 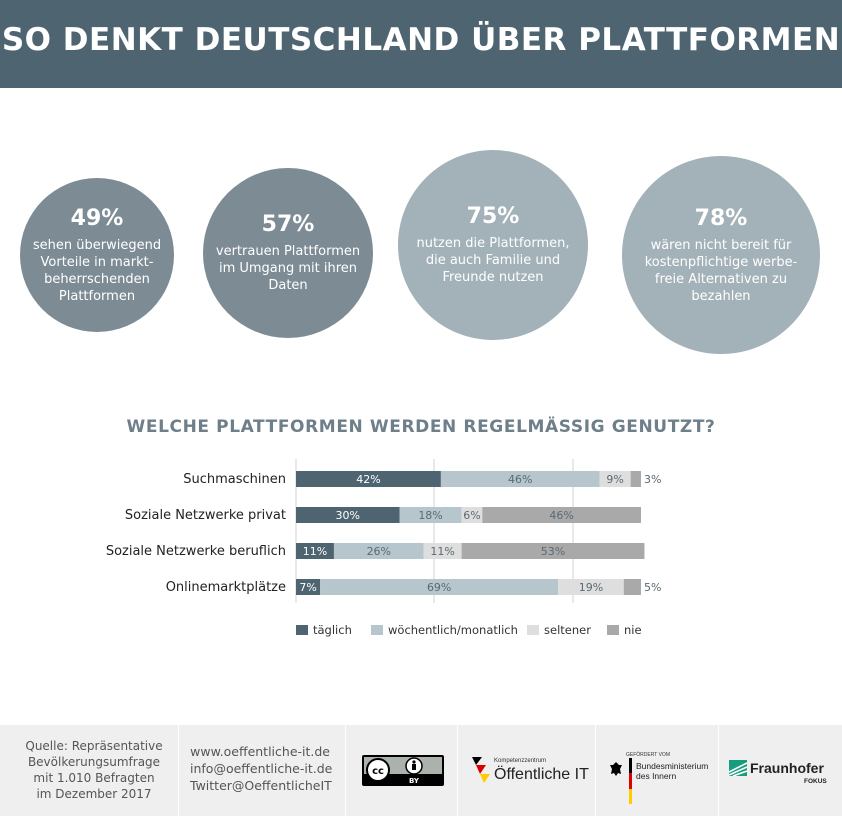 What do you see at coordinates (261, 785) in the screenshot?
I see `twitter-link: Twitter@OeffentlicheIT` at bounding box center [261, 785].